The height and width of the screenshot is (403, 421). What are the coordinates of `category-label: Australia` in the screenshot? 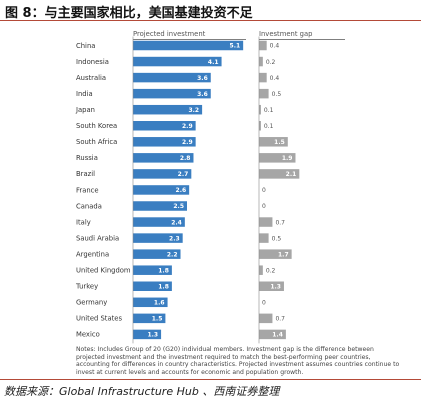 It's located at (91, 78).